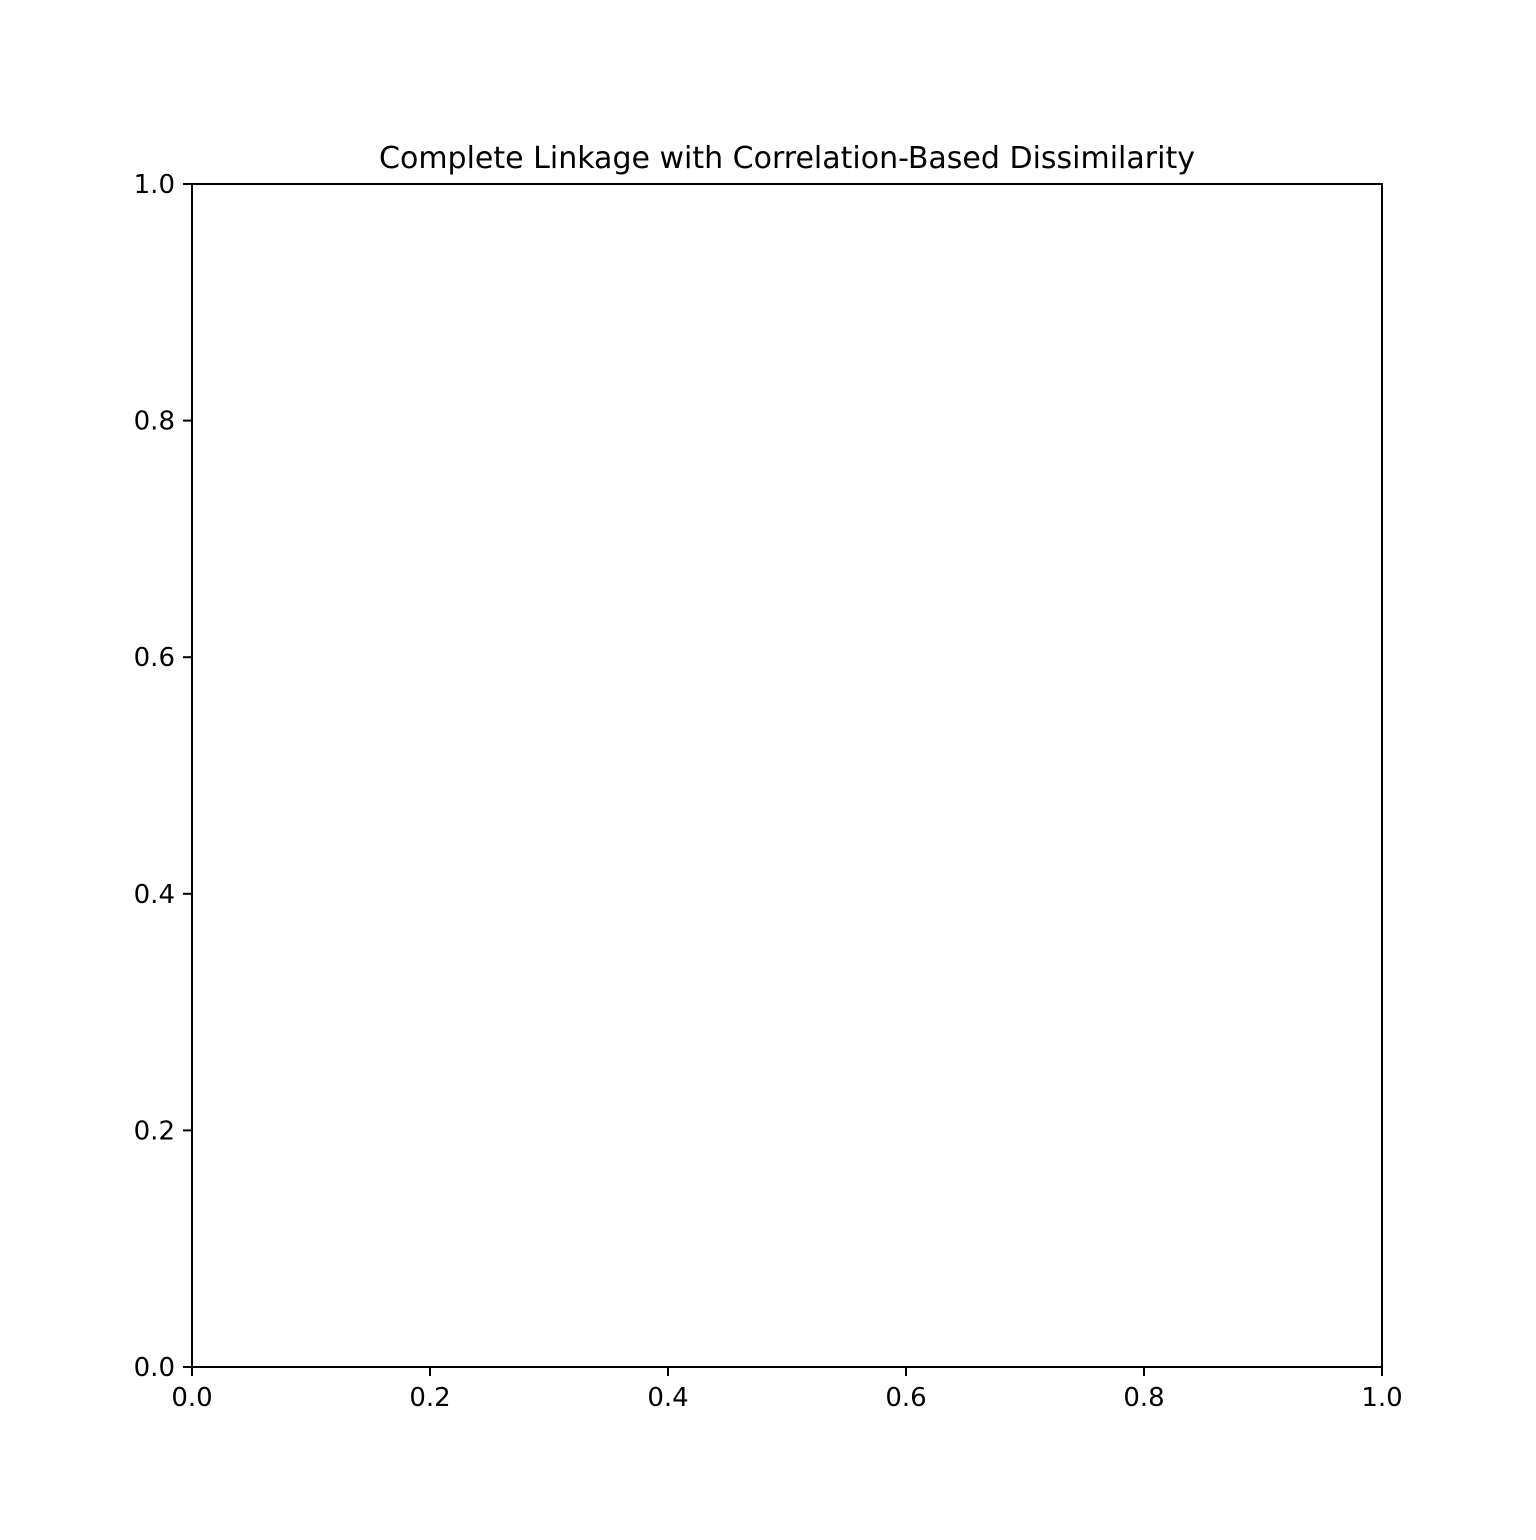  Describe the element at coordinates (667, 1398) in the screenshot. I see `x-tick-label: 0.4` at that location.